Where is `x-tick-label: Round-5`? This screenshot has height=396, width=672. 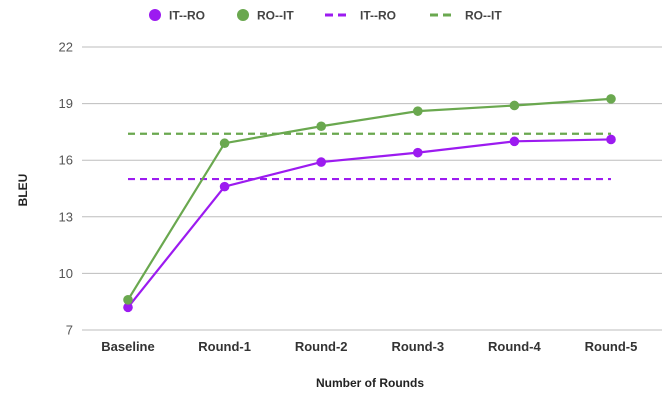
x-tick-label: Round-5 is located at coordinates (611, 346).